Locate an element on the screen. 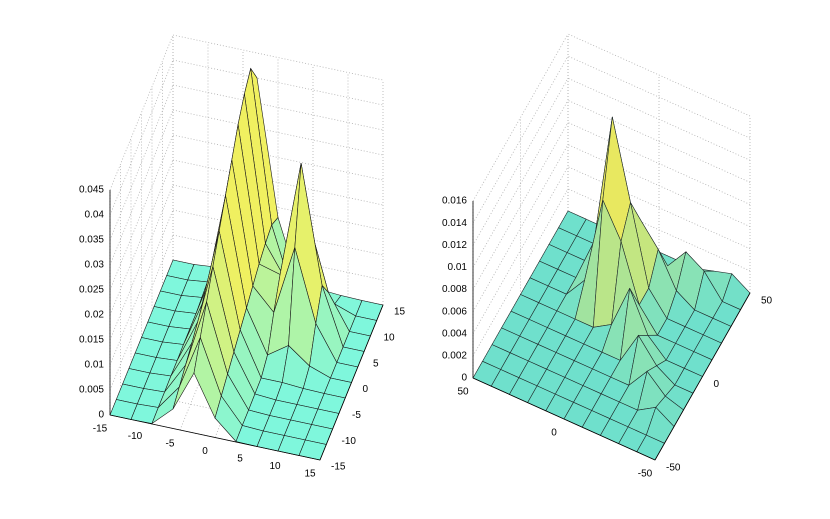  z-tick-label: 0.004 is located at coordinates (454, 333).